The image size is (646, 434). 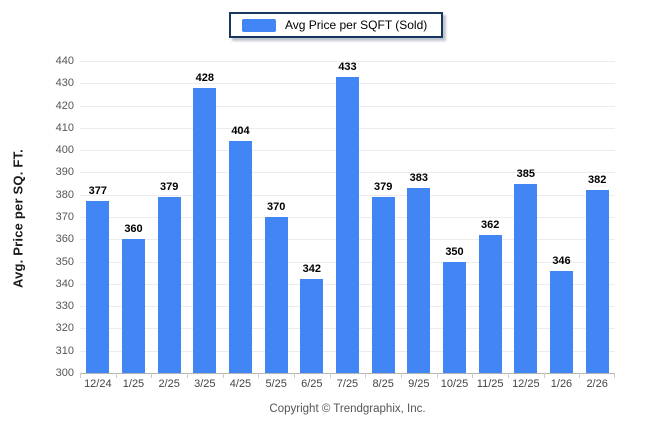 I want to click on y-tick-label: 390, so click(x=64, y=172).